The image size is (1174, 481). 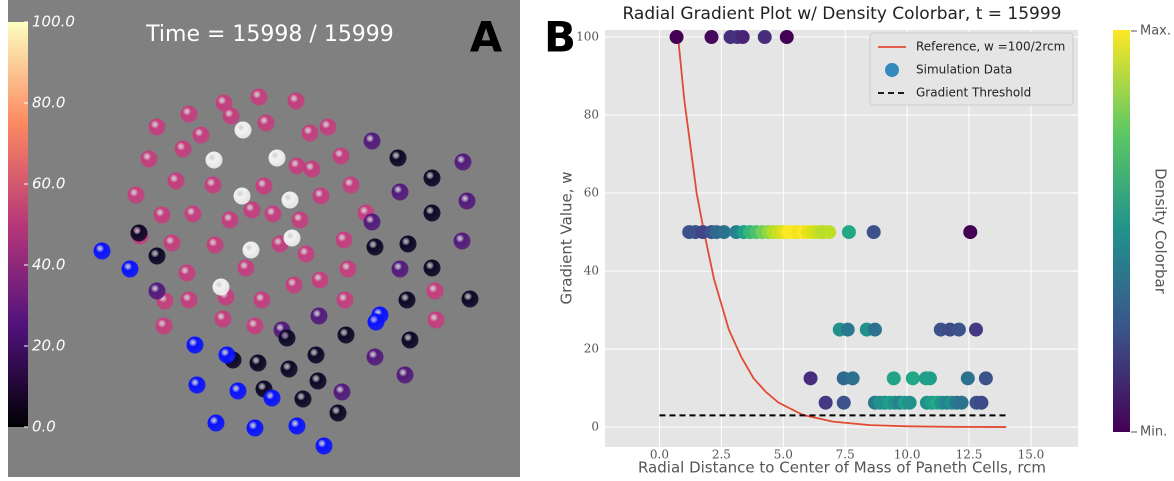 I want to click on y-axis-label: Gradient Value, w, so click(x=567, y=237).